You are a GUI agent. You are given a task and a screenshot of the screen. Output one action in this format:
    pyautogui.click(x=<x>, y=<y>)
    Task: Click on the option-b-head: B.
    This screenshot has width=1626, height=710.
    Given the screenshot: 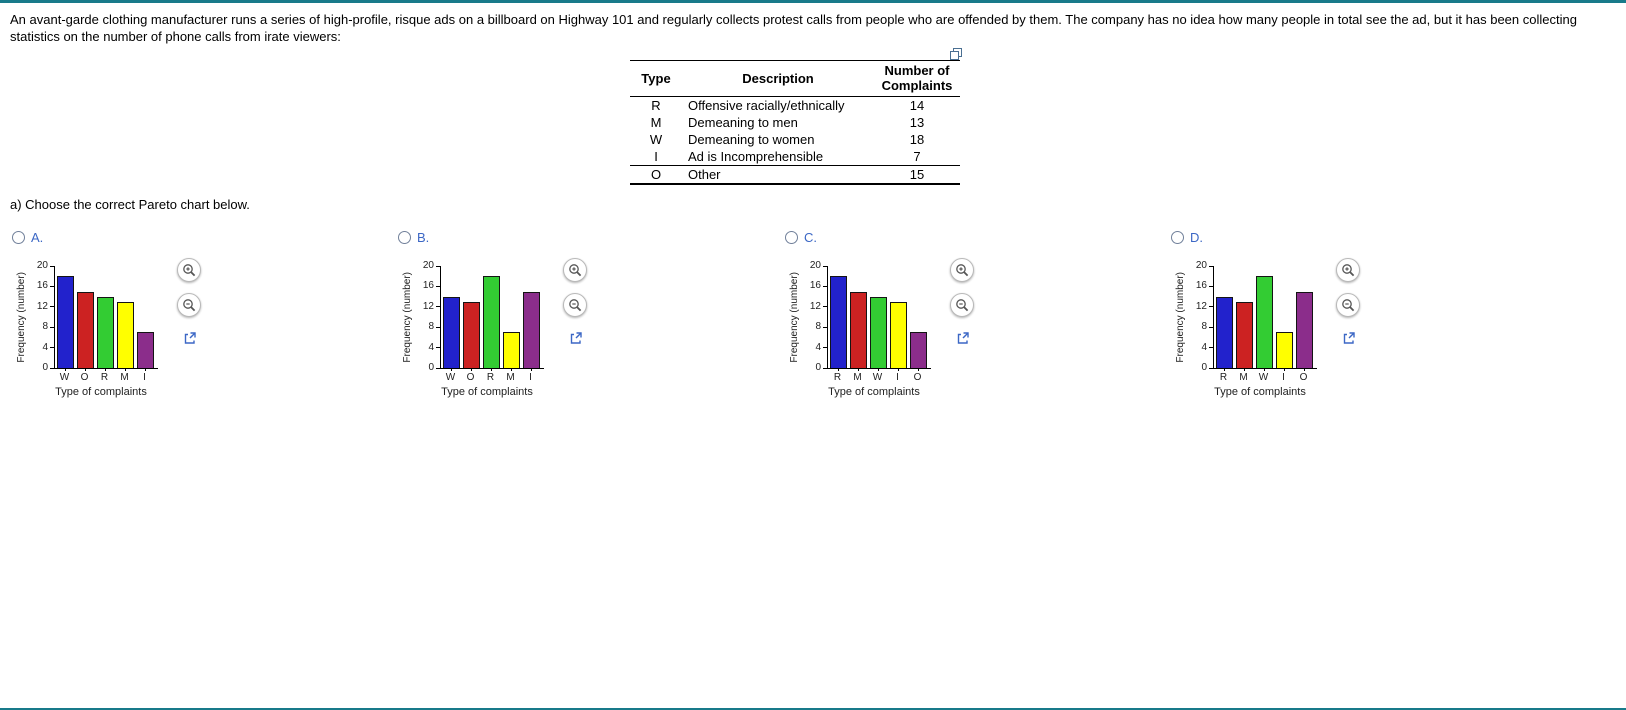 What is the action you would take?
    pyautogui.click(x=503, y=237)
    